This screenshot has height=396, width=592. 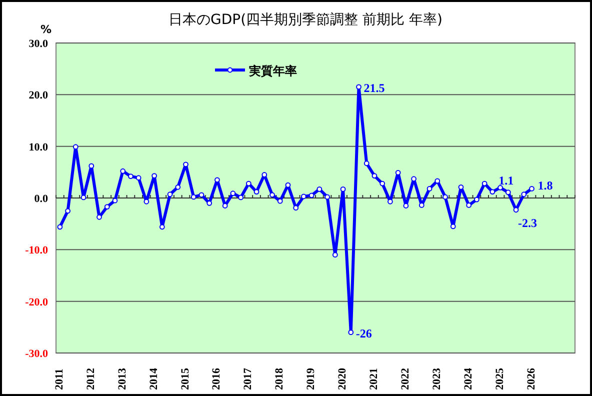 I want to click on x-tick-label: 2018, so click(x=280, y=379).